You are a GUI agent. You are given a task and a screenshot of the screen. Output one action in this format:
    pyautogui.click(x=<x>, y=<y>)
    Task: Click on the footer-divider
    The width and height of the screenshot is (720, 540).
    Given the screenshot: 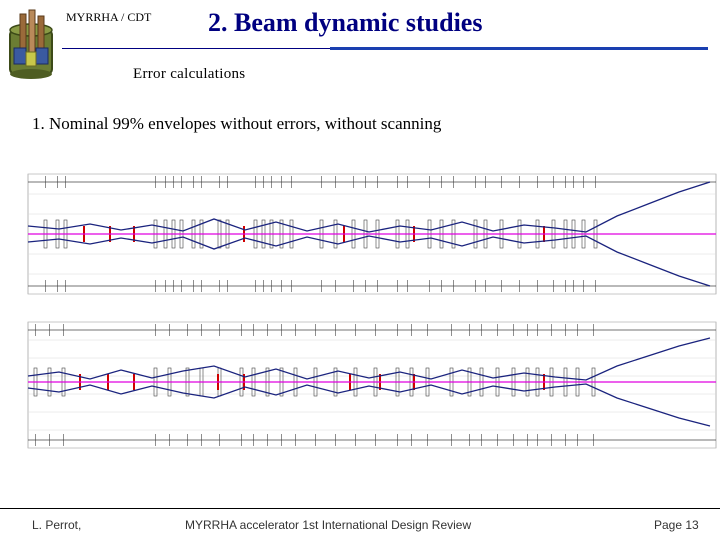 What is the action you would take?
    pyautogui.click(x=360, y=508)
    